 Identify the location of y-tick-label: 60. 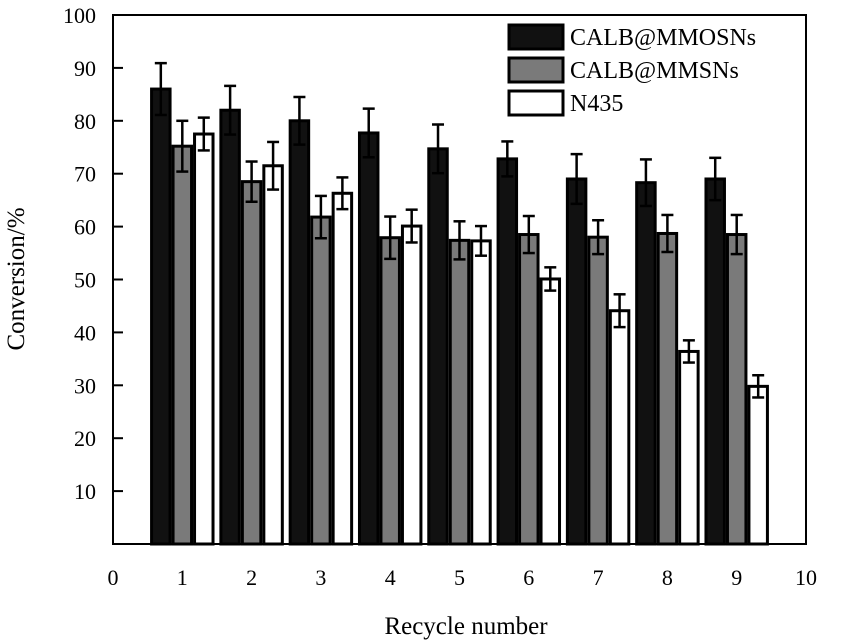
(85, 227).